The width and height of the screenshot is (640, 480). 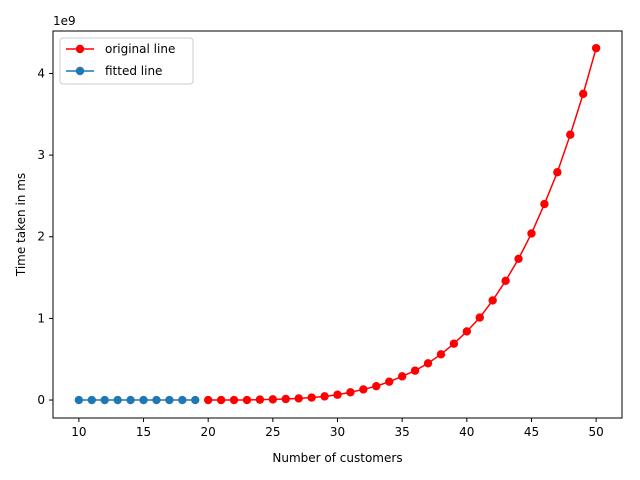 I want to click on x-tick-label: 45, so click(x=531, y=432).